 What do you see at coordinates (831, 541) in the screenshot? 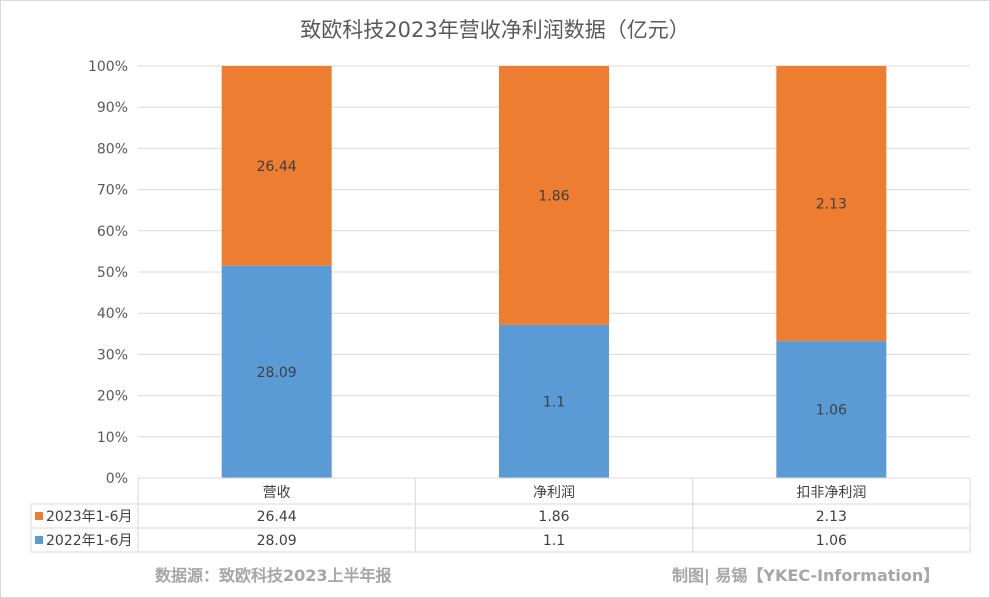
I see `table-cell: 1.06` at bounding box center [831, 541].